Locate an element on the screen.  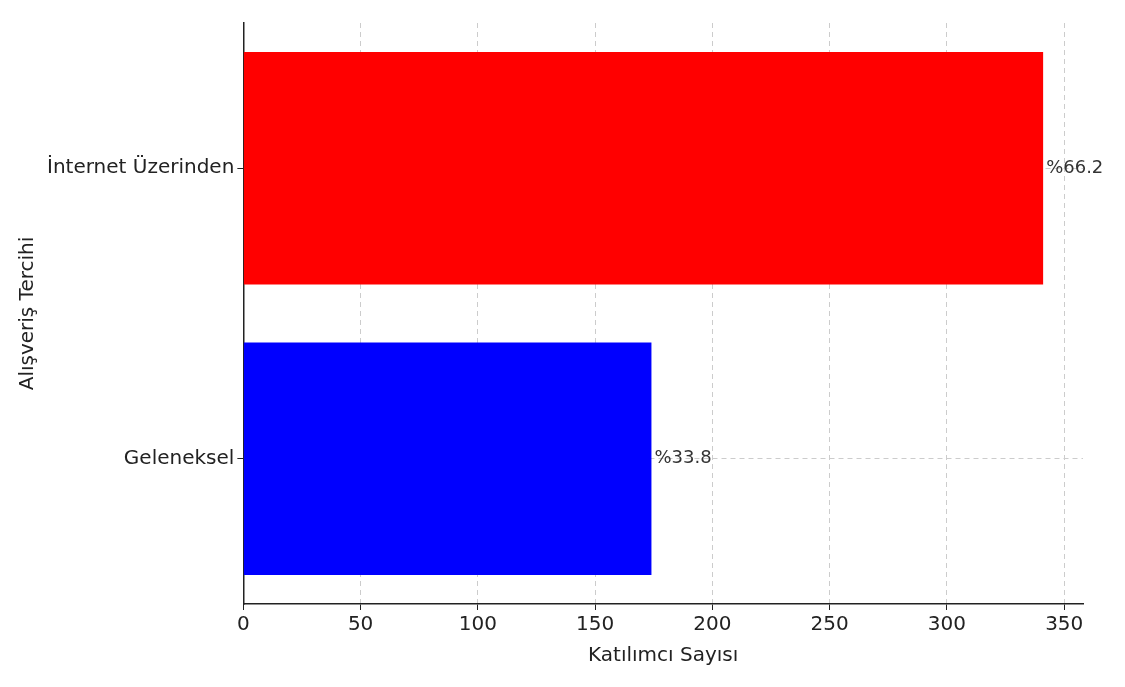
x-tick-label: 350 is located at coordinates (1064, 623).